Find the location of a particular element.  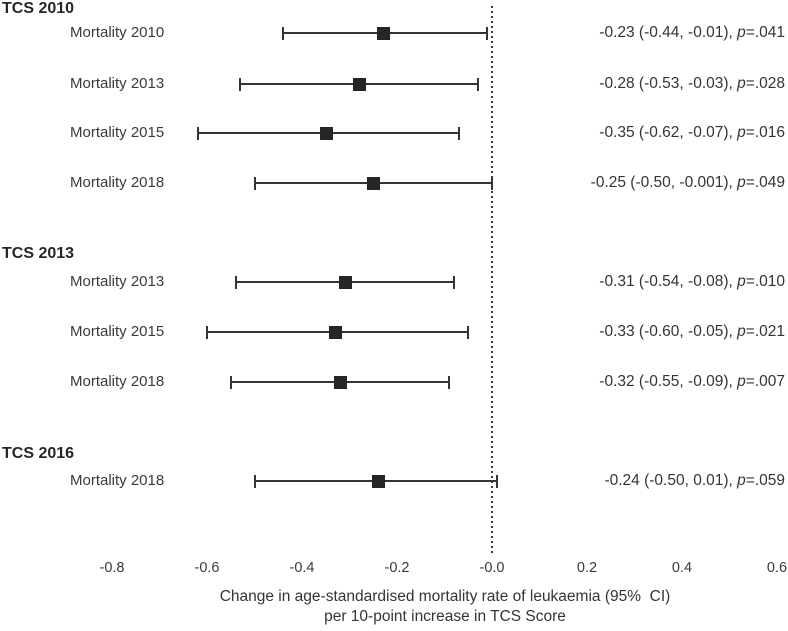

estimate-annotation: -0.28 (-0.53, -0.03), p=.028 is located at coordinates (692, 84).